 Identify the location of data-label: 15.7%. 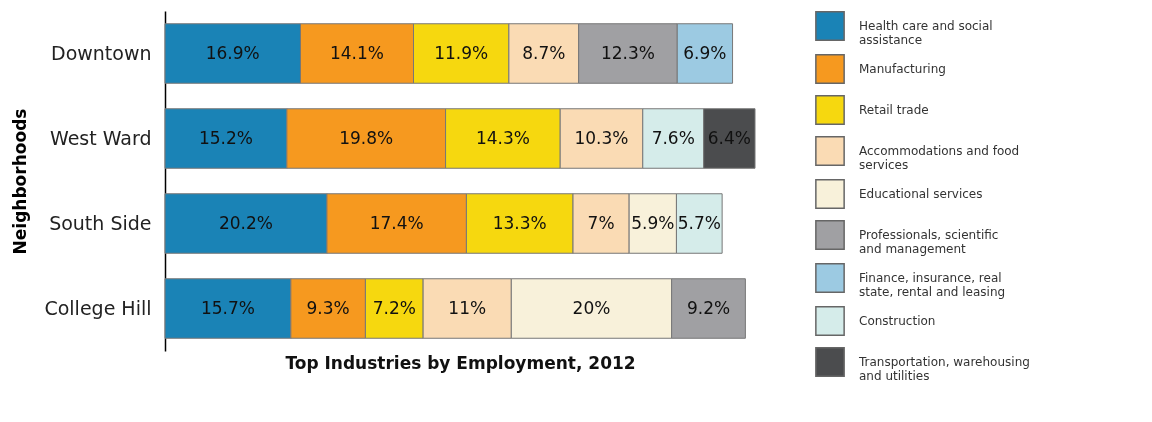
(227, 307).